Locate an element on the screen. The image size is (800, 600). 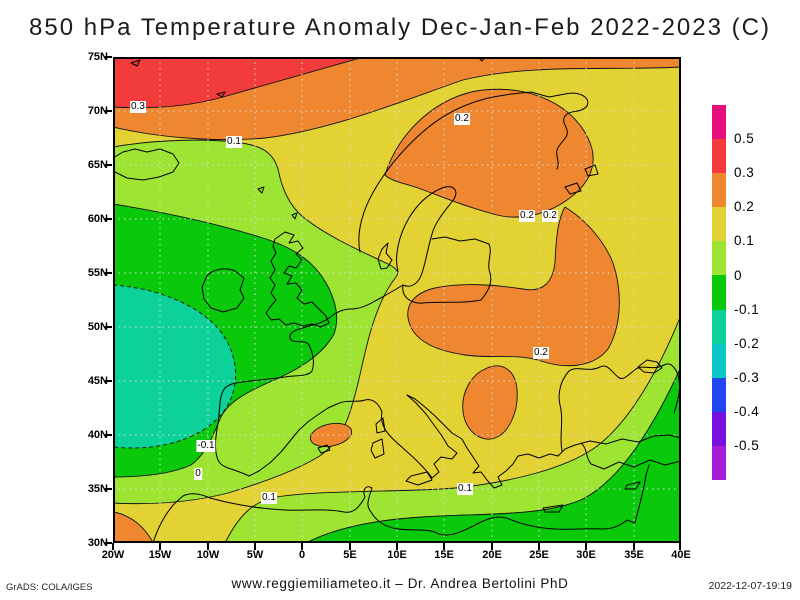
lat-tick-label: 75N is located at coordinates (97, 57).